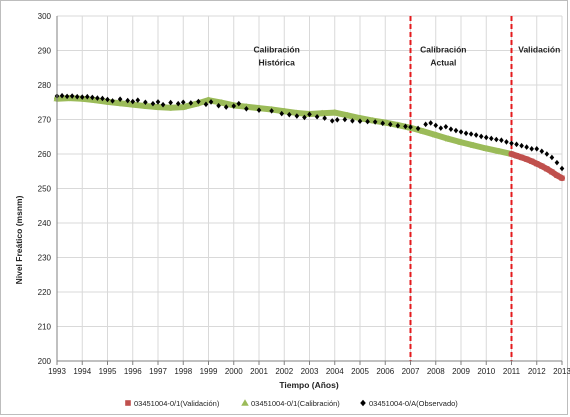 The image size is (570, 417). Describe the element at coordinates (133, 371) in the screenshot. I see `x-tick-label: 1996` at that location.